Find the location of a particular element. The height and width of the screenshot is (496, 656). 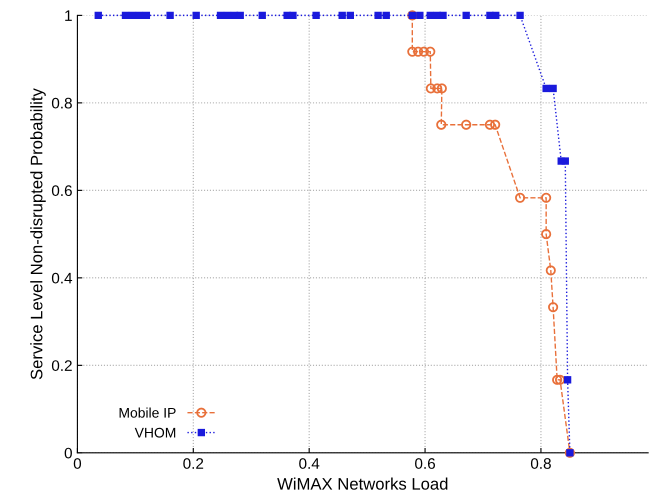

legend-label: Mobile IP is located at coordinates (148, 413).